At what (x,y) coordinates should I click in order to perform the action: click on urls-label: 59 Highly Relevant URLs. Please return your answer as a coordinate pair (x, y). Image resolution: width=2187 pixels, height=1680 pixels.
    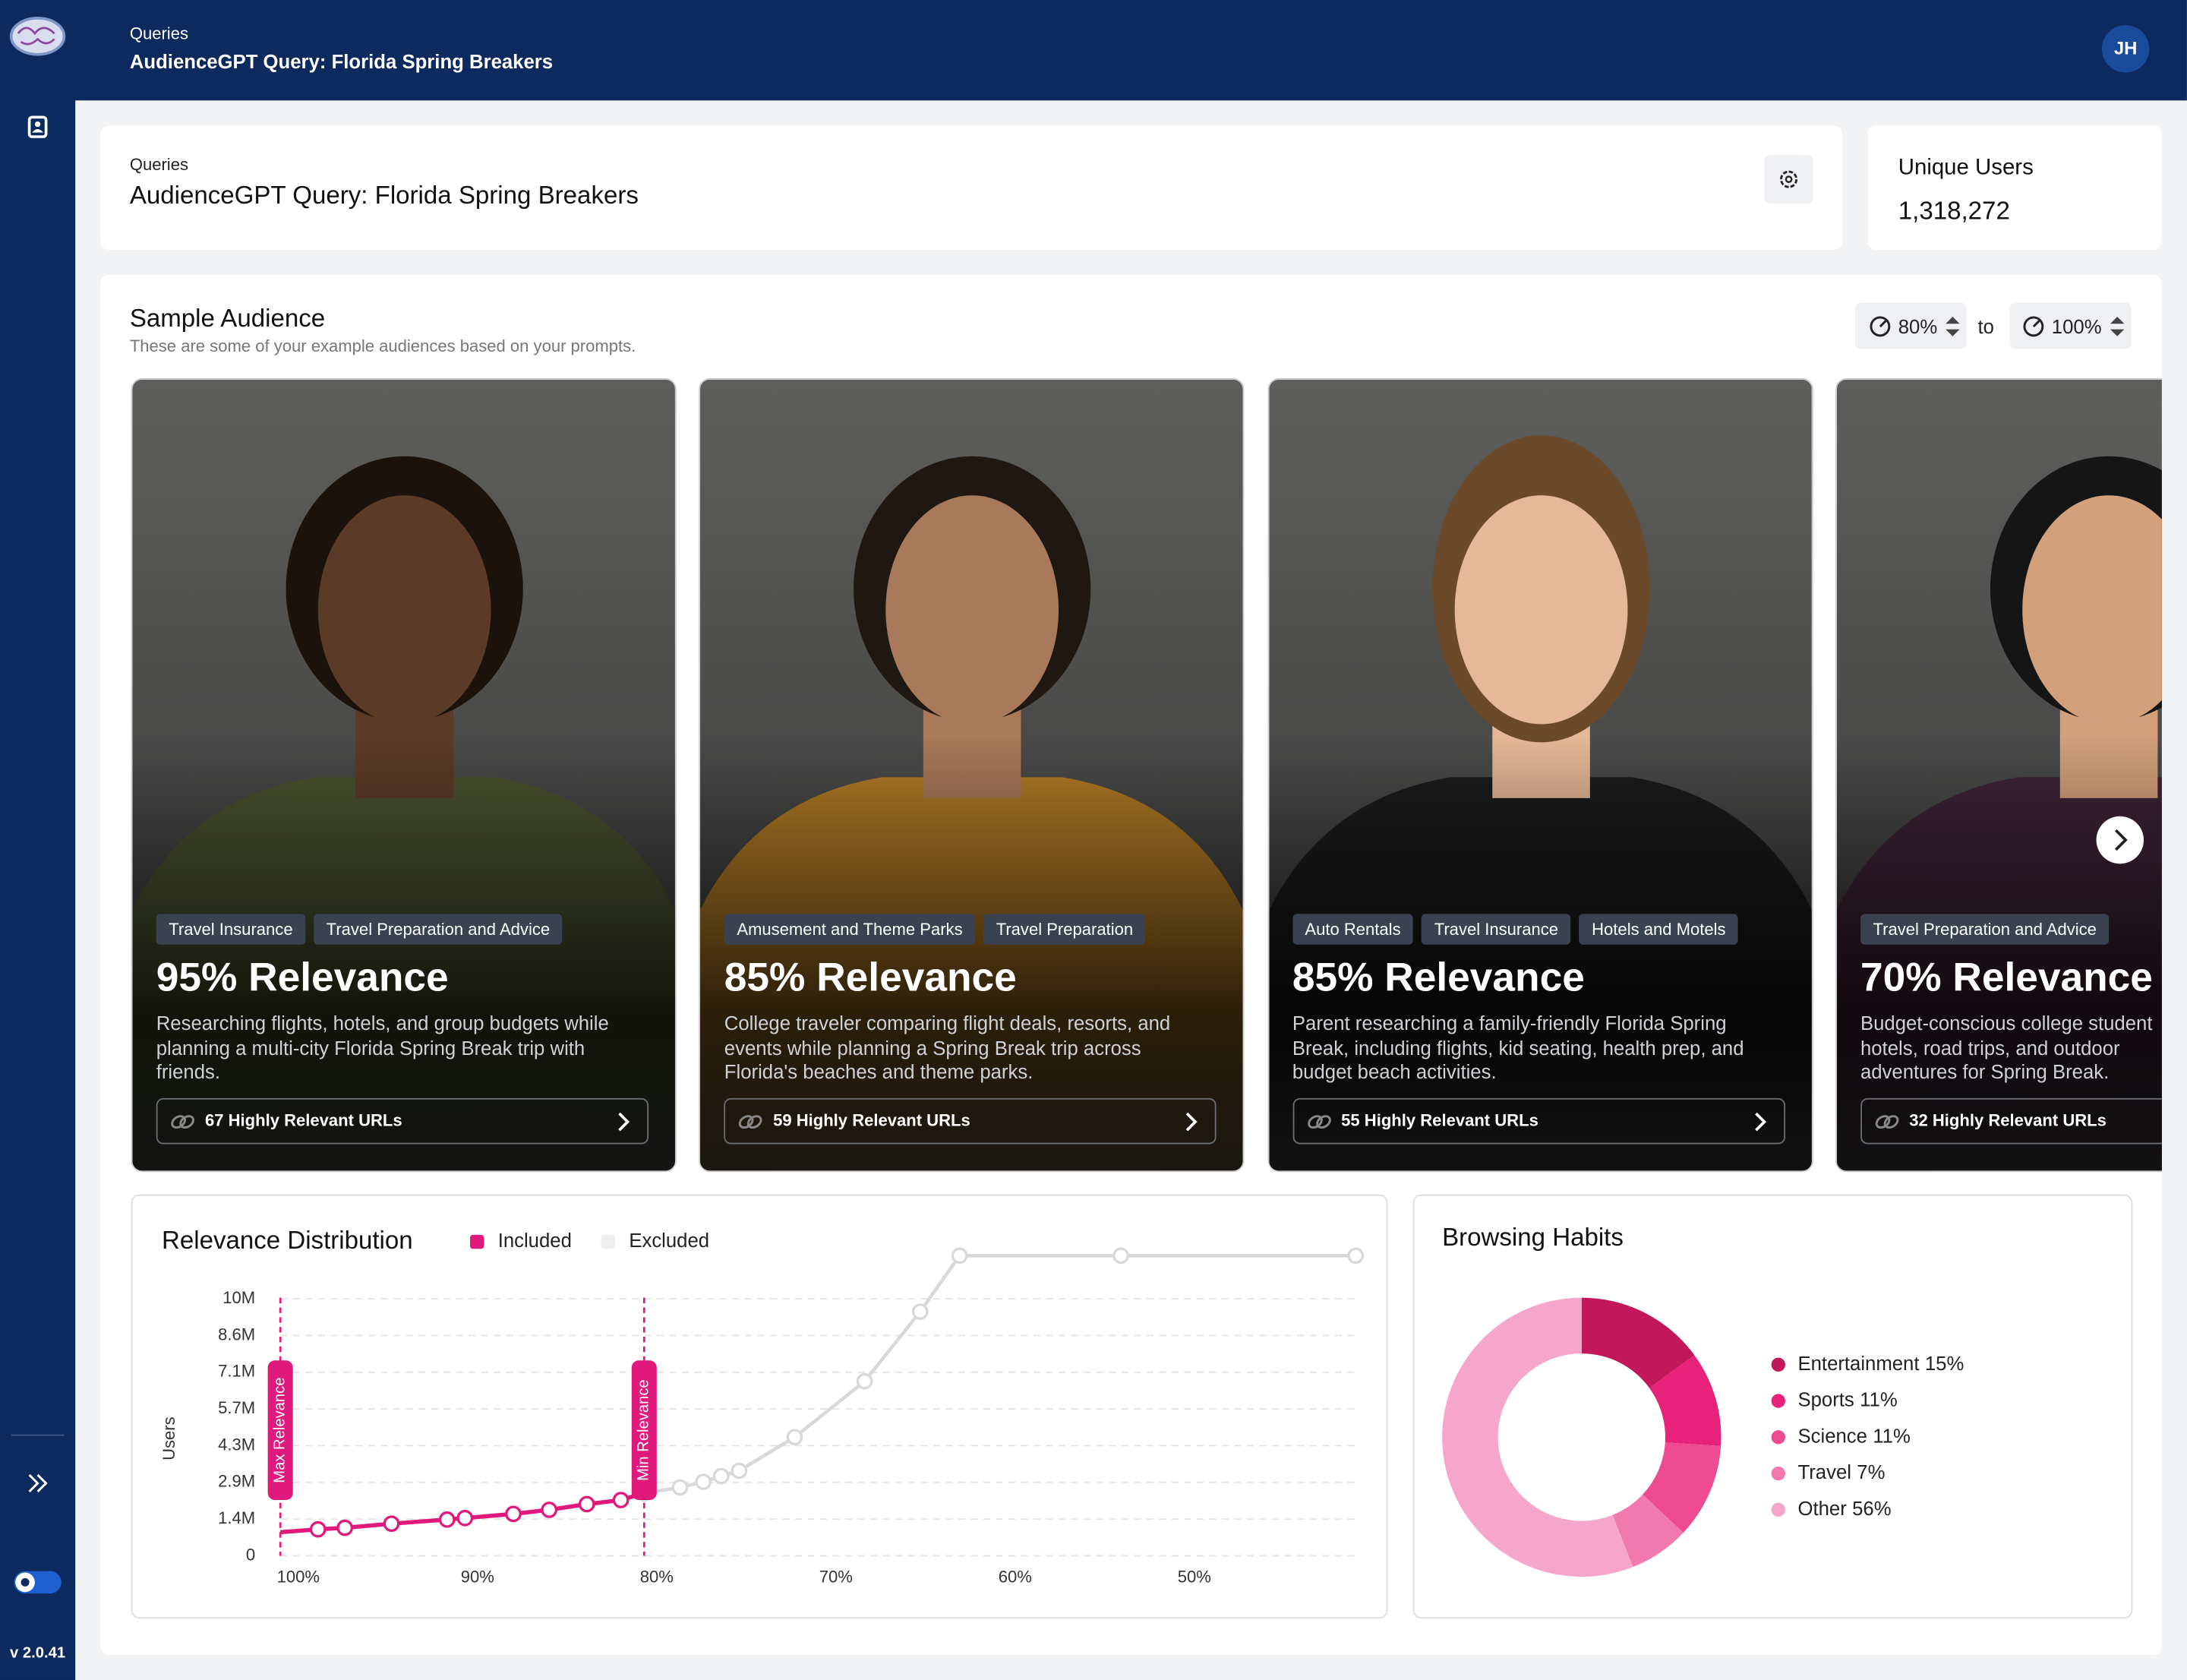
    Looking at the image, I should click on (871, 1120).